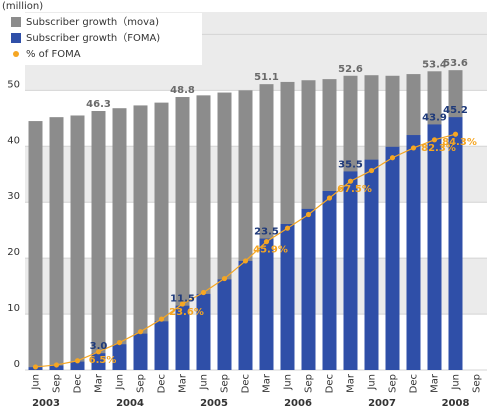  Describe the element at coordinates (455, 110) in the screenshot. I see `data-label: 45.2` at that location.